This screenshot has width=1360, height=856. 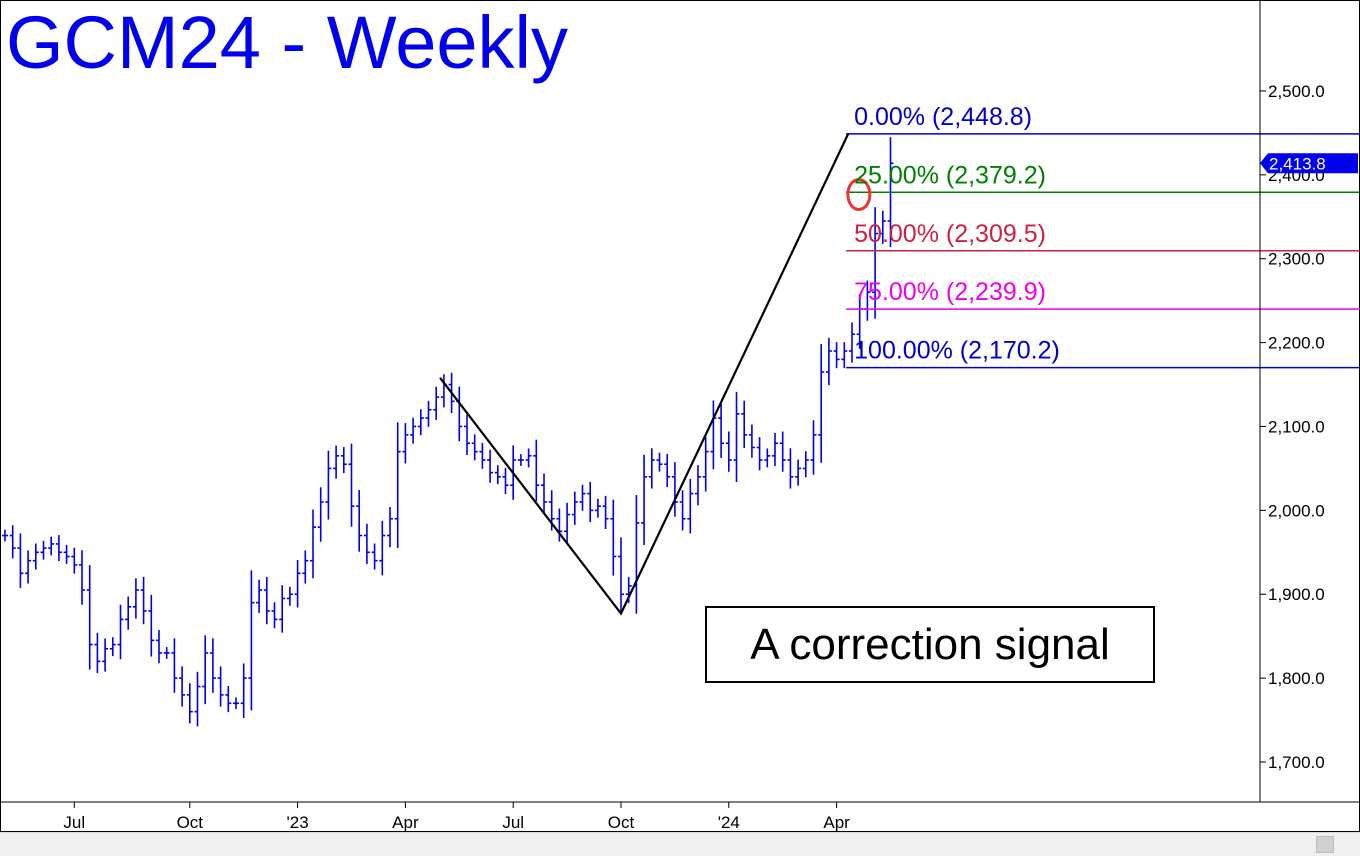 What do you see at coordinates (950, 175) in the screenshot?
I see `fib-level-label: 25.00% (2,379.2)` at bounding box center [950, 175].